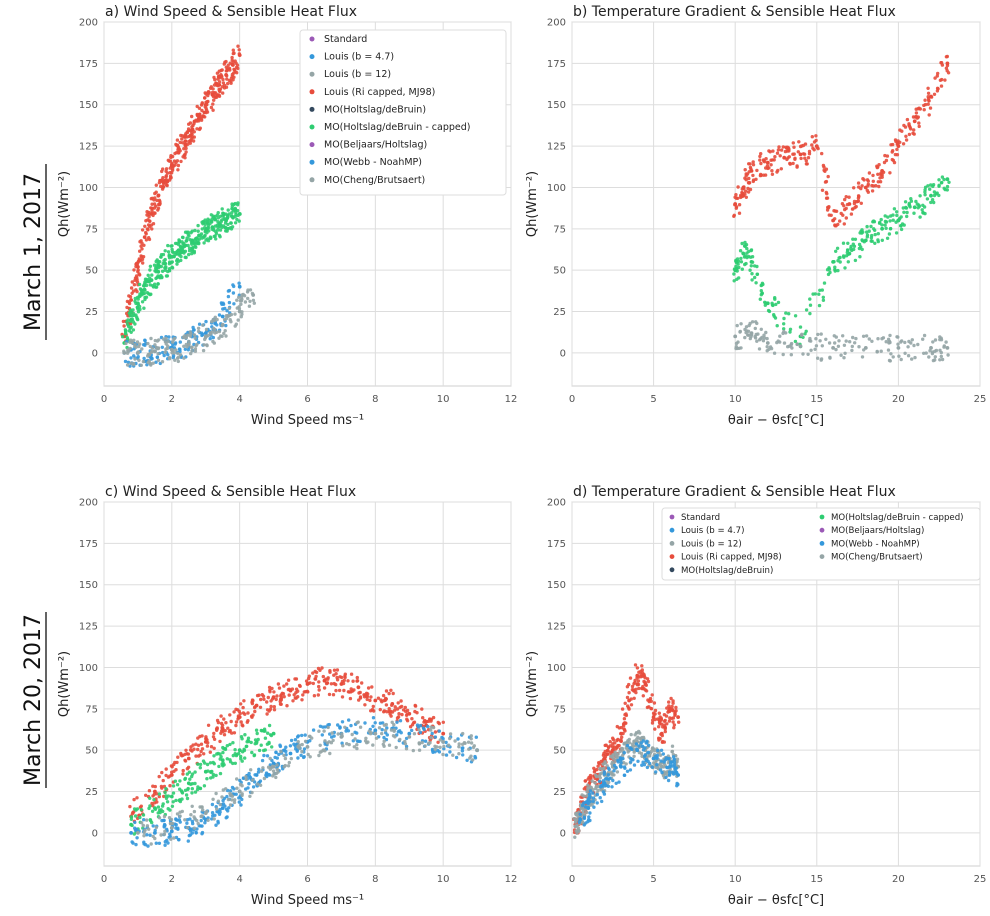  What do you see at coordinates (556, 585) in the screenshot?
I see `y-tick-label: 150` at bounding box center [556, 585].